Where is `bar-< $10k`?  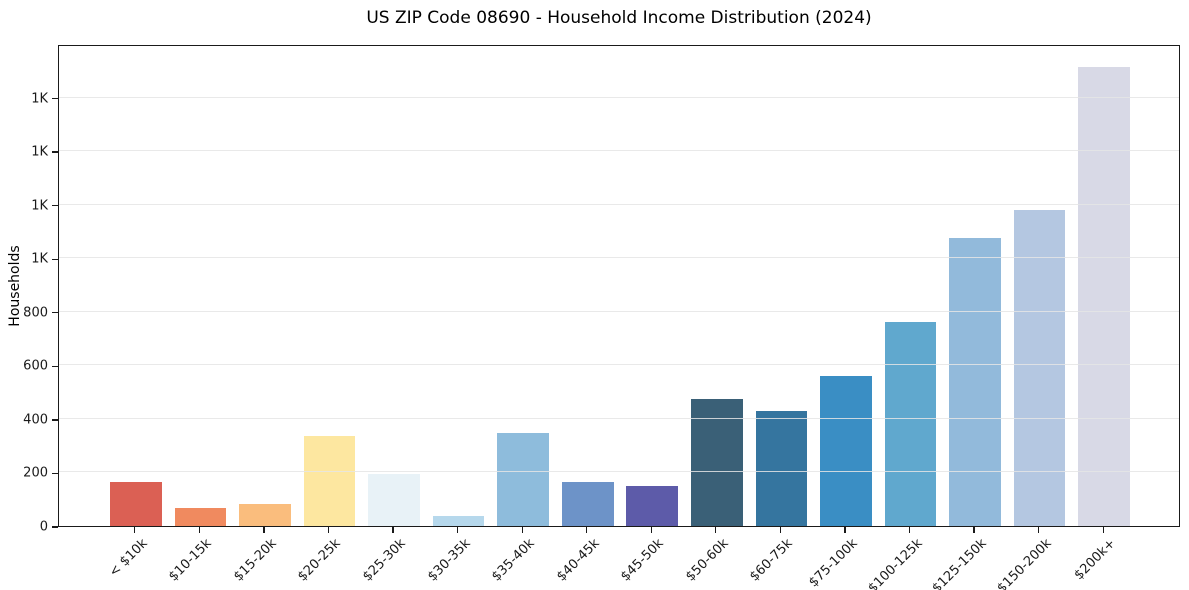 bar-< $10k is located at coordinates (136, 503).